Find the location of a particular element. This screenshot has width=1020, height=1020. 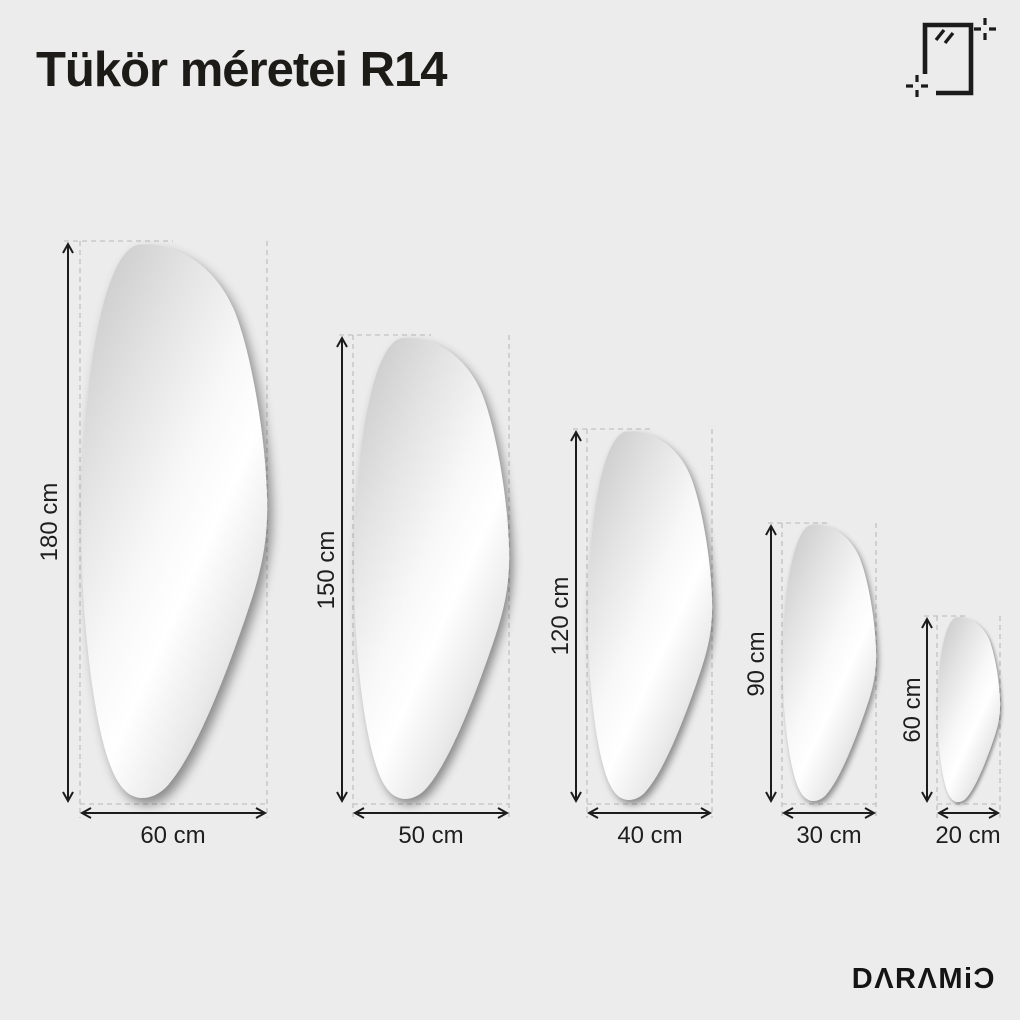

height-label-90: 90 cm is located at coordinates (756, 664).